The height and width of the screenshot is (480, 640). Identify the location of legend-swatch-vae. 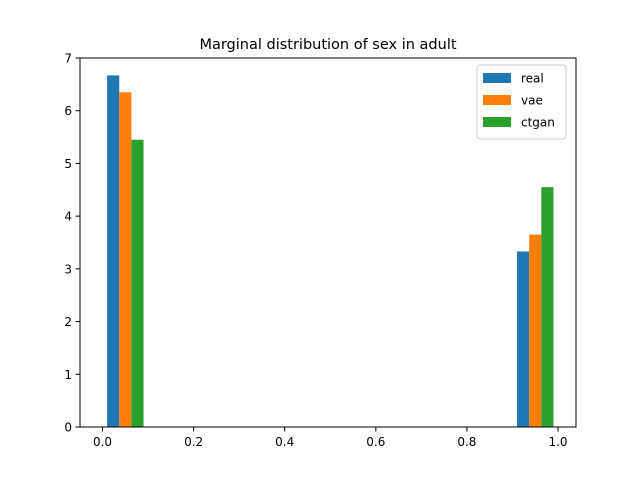
(497, 100).